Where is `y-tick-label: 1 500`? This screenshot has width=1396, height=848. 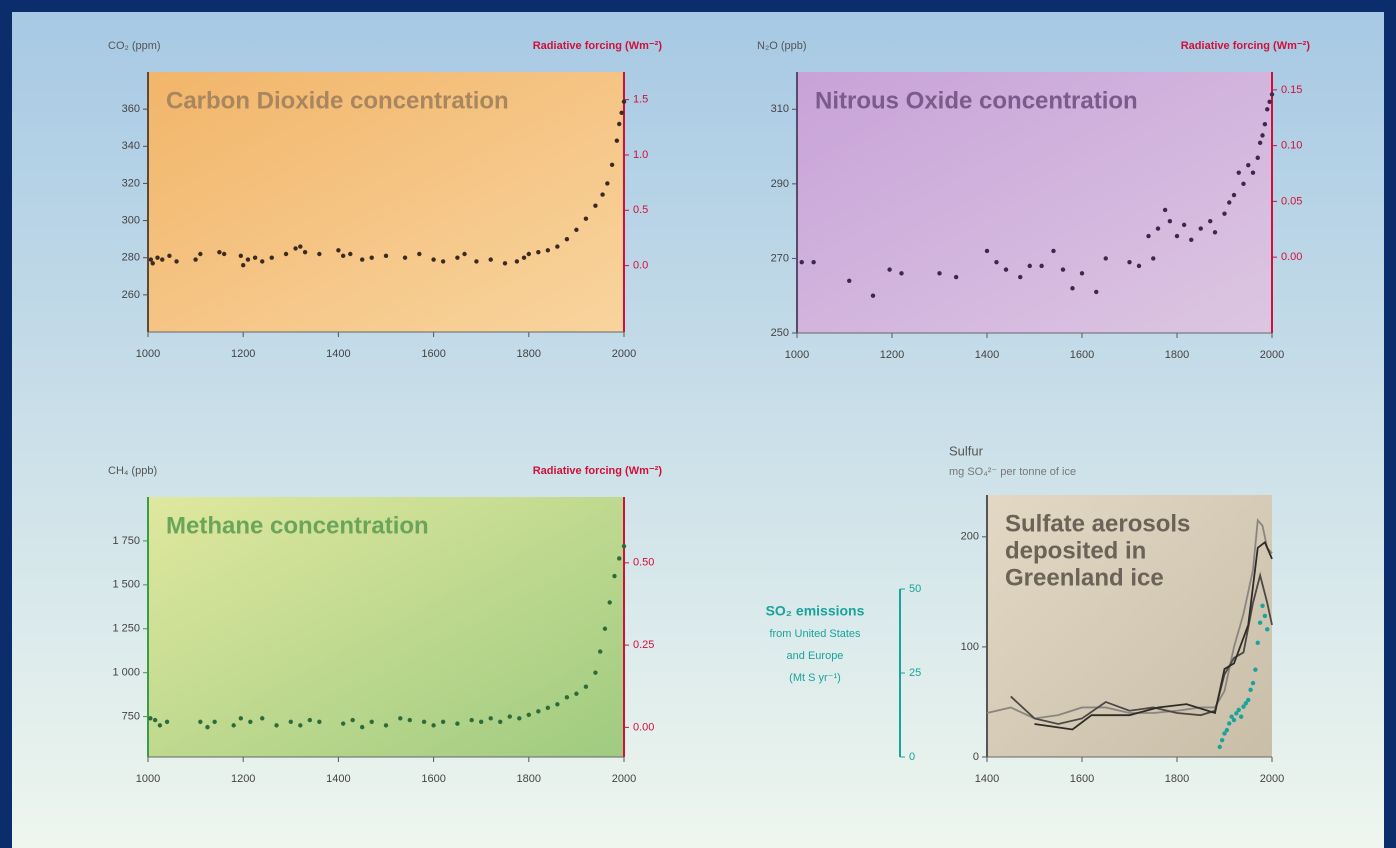
y-tick-label: 1 500 is located at coordinates (126, 585).